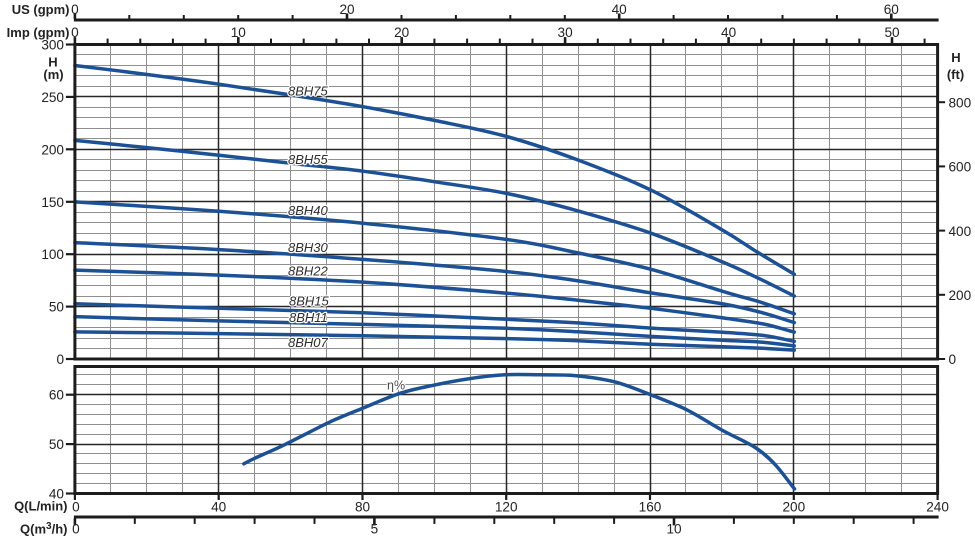 The image size is (975, 540). Describe the element at coordinates (40, 506) in the screenshot. I see `svg-text: Q(L/min)` at that location.